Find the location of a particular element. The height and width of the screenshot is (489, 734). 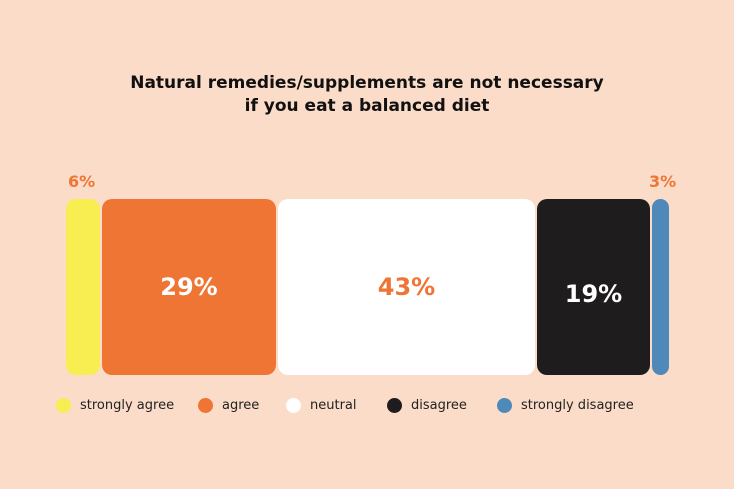

label-strongly-agree: 6% is located at coordinates (82, 181).